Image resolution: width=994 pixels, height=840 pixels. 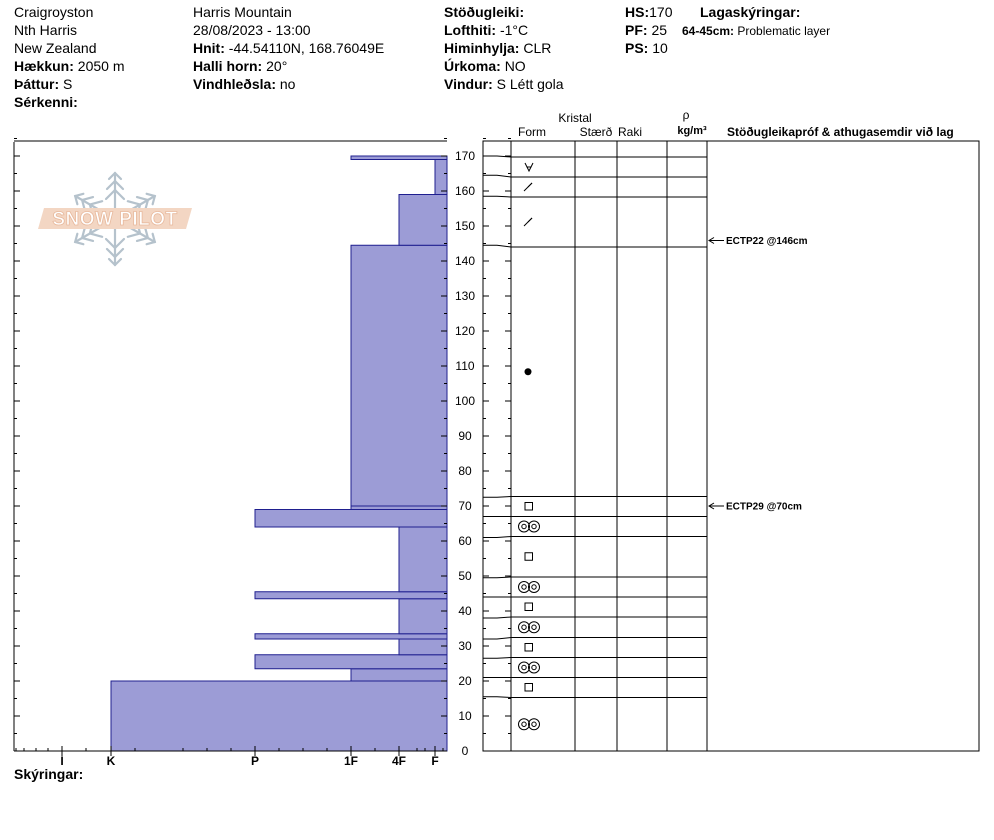 I want to click on elevation-row: Hækkun: 2050 m, so click(x=69, y=66).